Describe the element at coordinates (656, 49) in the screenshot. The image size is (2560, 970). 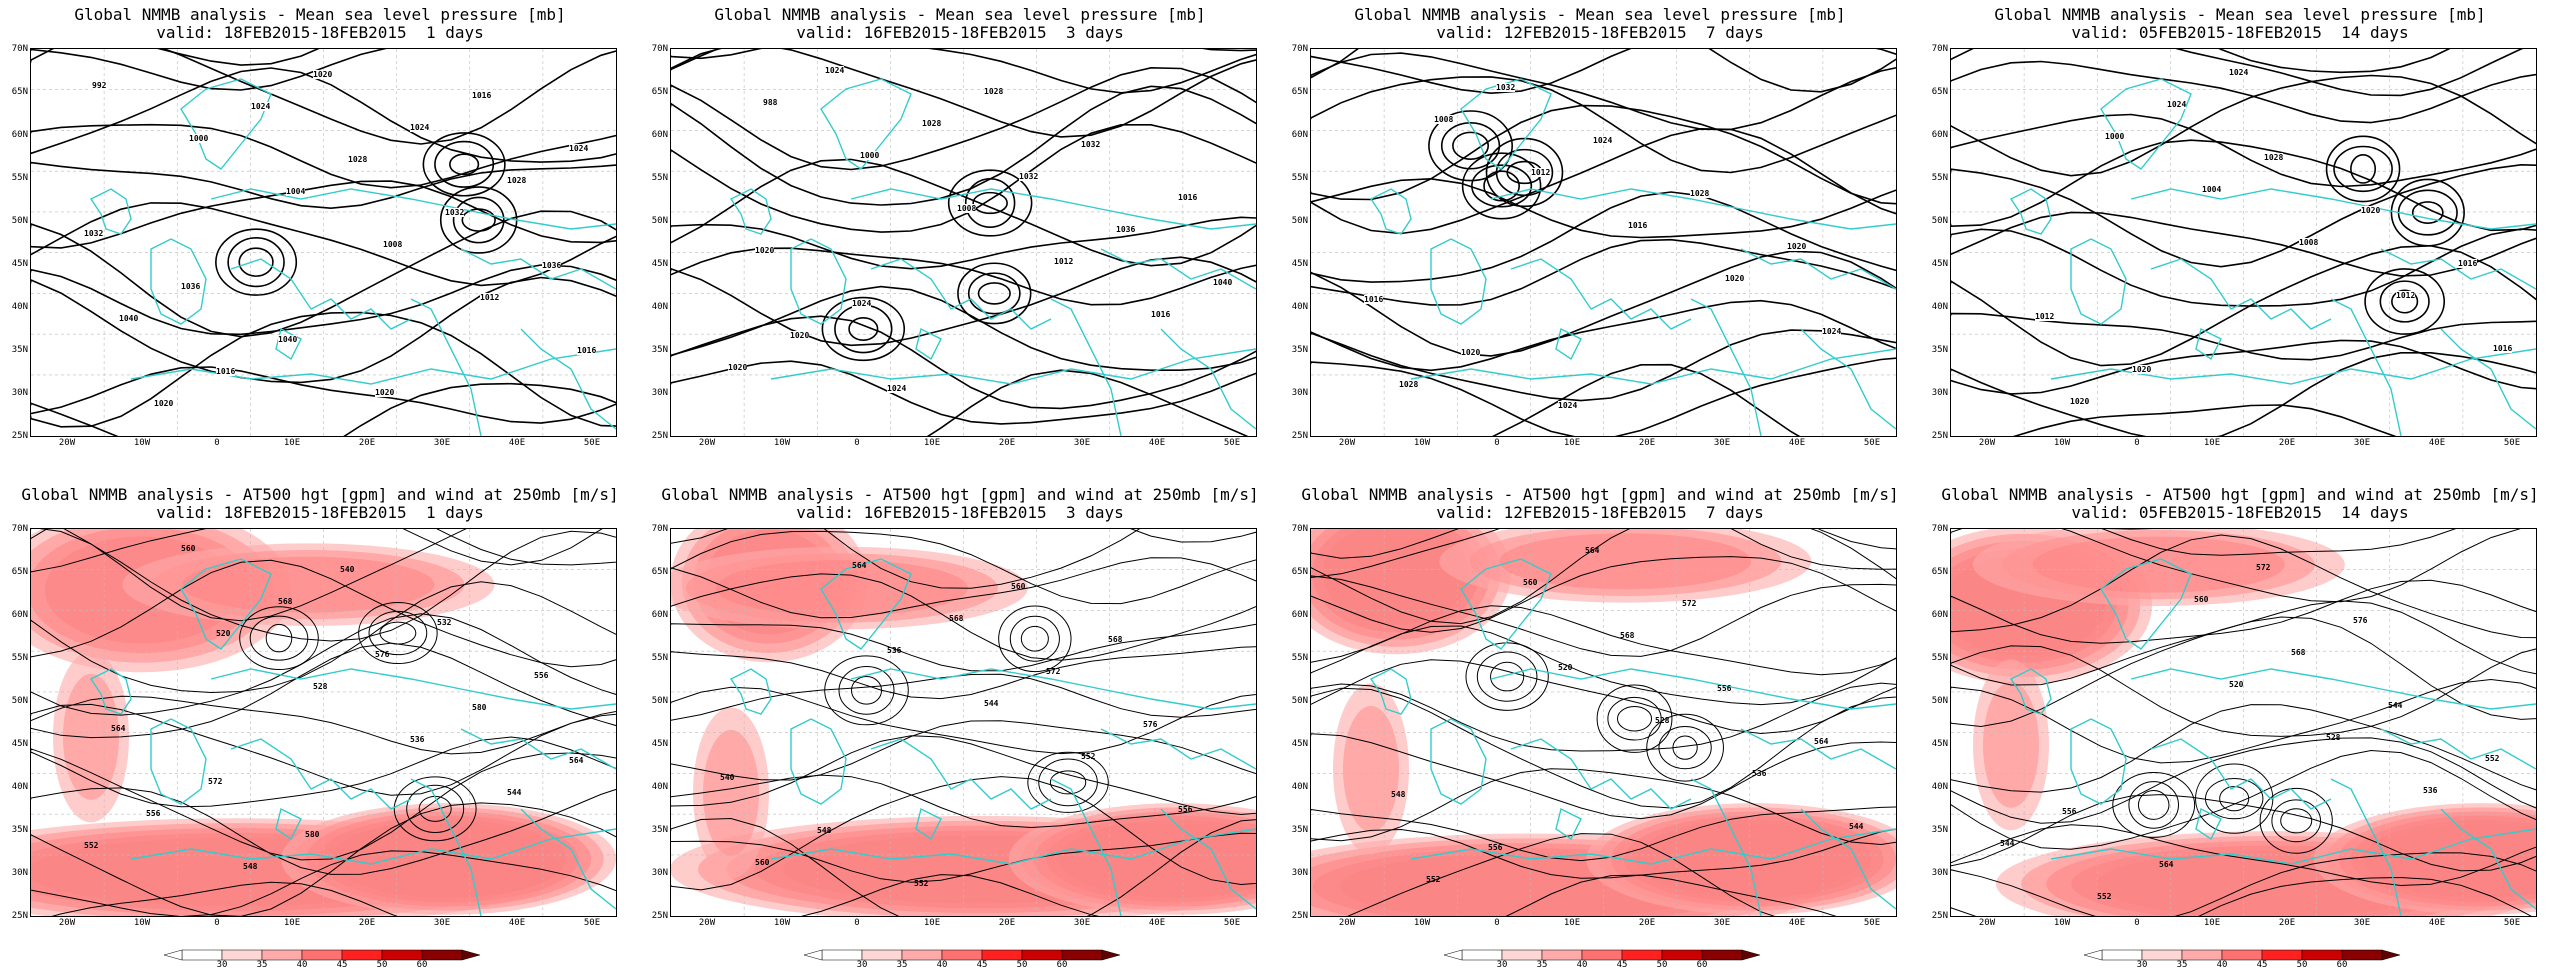
I see `lat-tick-label: 70N` at that location.